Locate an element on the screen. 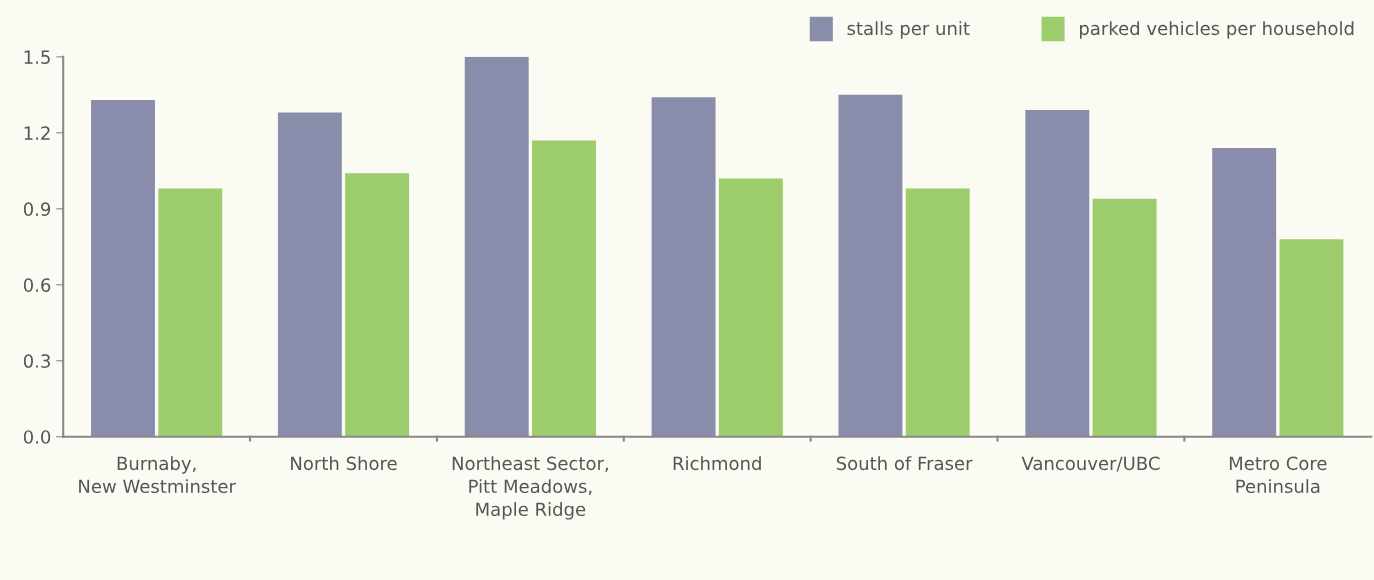 The width and height of the screenshot is (1374, 580). y-tick-label: 1.2 is located at coordinates (37, 133).